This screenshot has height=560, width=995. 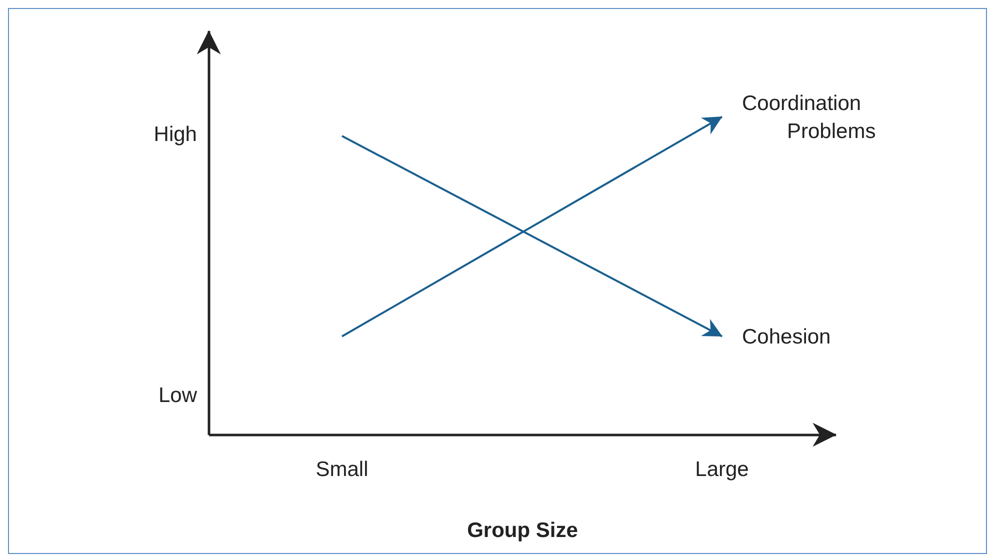 What do you see at coordinates (522, 530) in the screenshot?
I see `x-axis-title: Group Size` at bounding box center [522, 530].